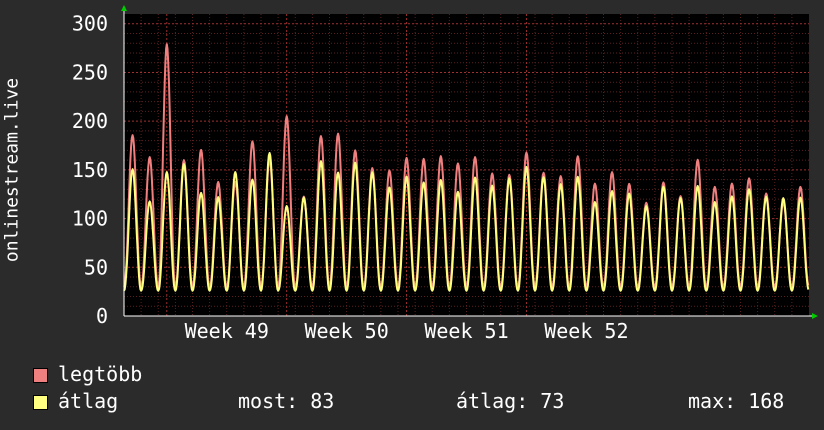 This screenshot has width=824, height=430. Describe the element at coordinates (586, 331) in the screenshot. I see `x-tick-label: Week 52` at that location.